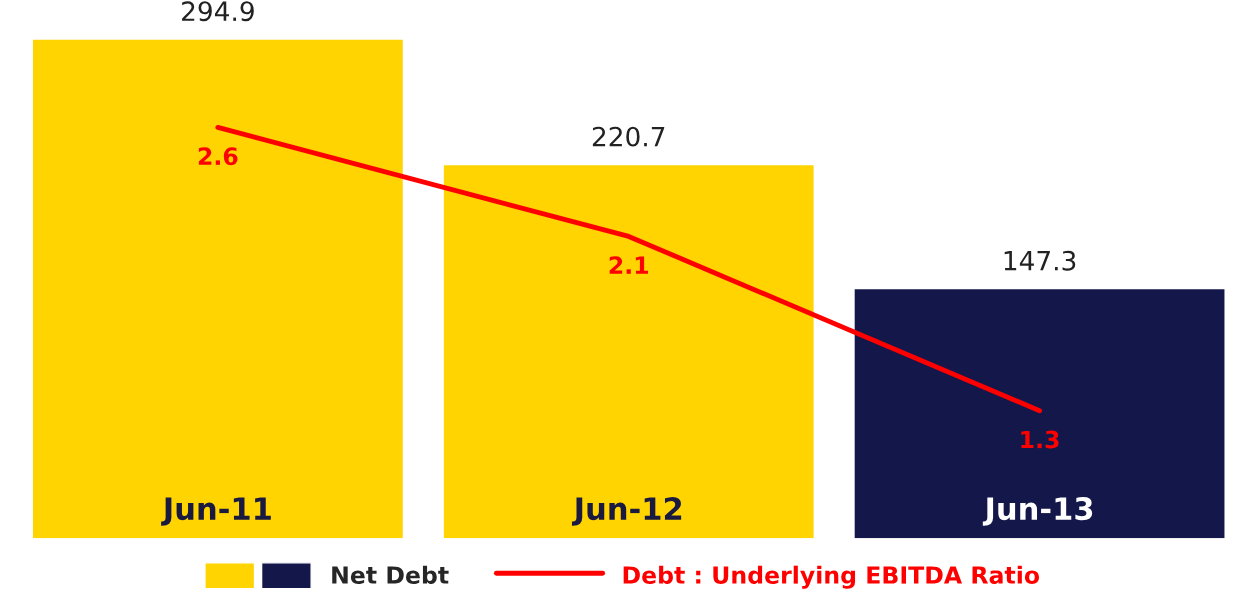 This screenshot has width=1245, height=598. What do you see at coordinates (216, 511) in the screenshot?
I see `x-tick-label: Jun-11` at bounding box center [216, 511].